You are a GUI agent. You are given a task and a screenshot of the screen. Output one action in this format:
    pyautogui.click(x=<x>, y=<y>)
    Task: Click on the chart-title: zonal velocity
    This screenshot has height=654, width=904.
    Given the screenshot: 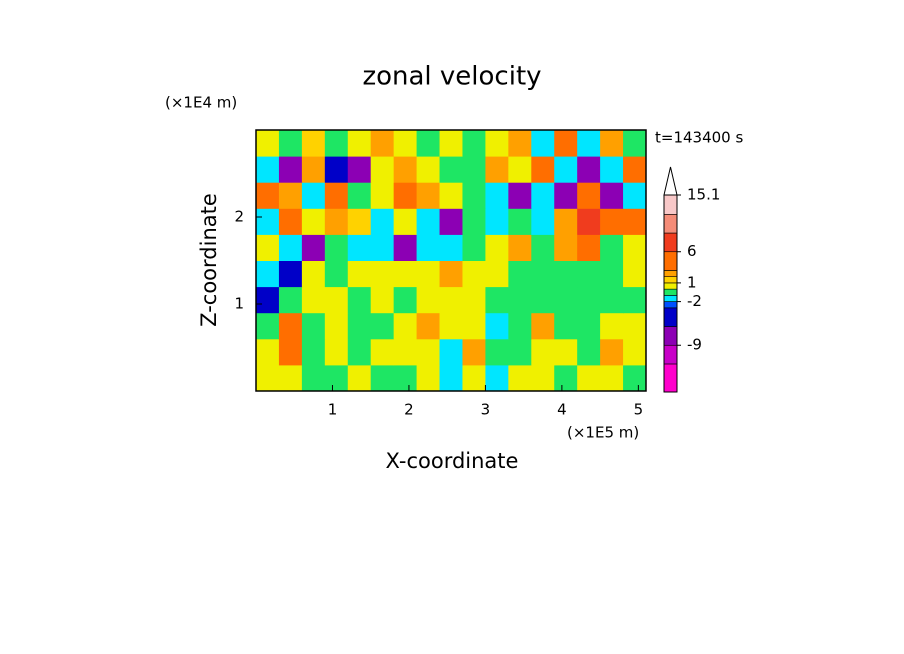 What is the action you would take?
    pyautogui.click(x=451, y=77)
    